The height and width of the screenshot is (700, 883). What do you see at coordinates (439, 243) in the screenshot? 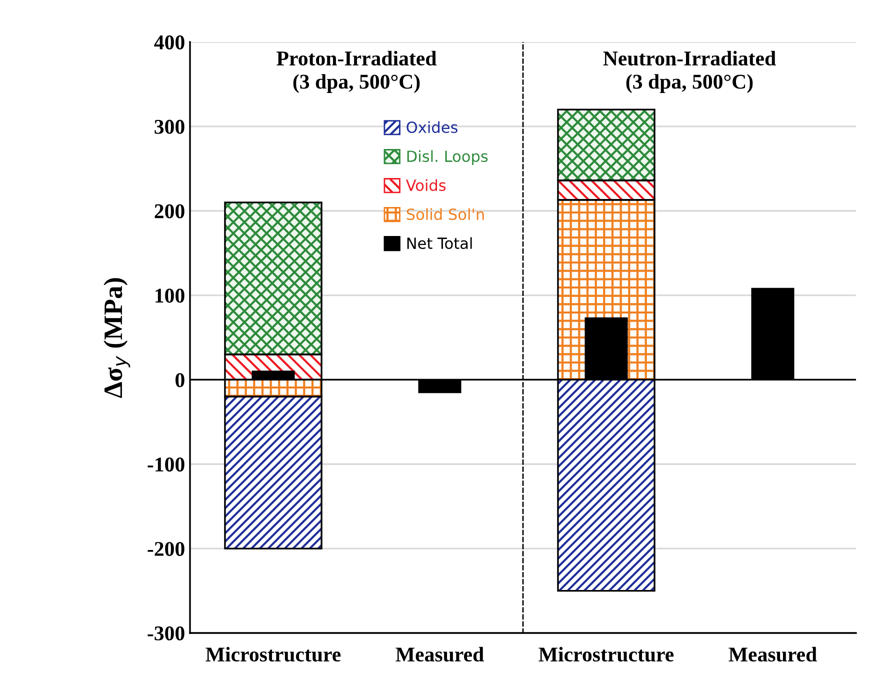
I see `legend-label: Net Total` at bounding box center [439, 243].